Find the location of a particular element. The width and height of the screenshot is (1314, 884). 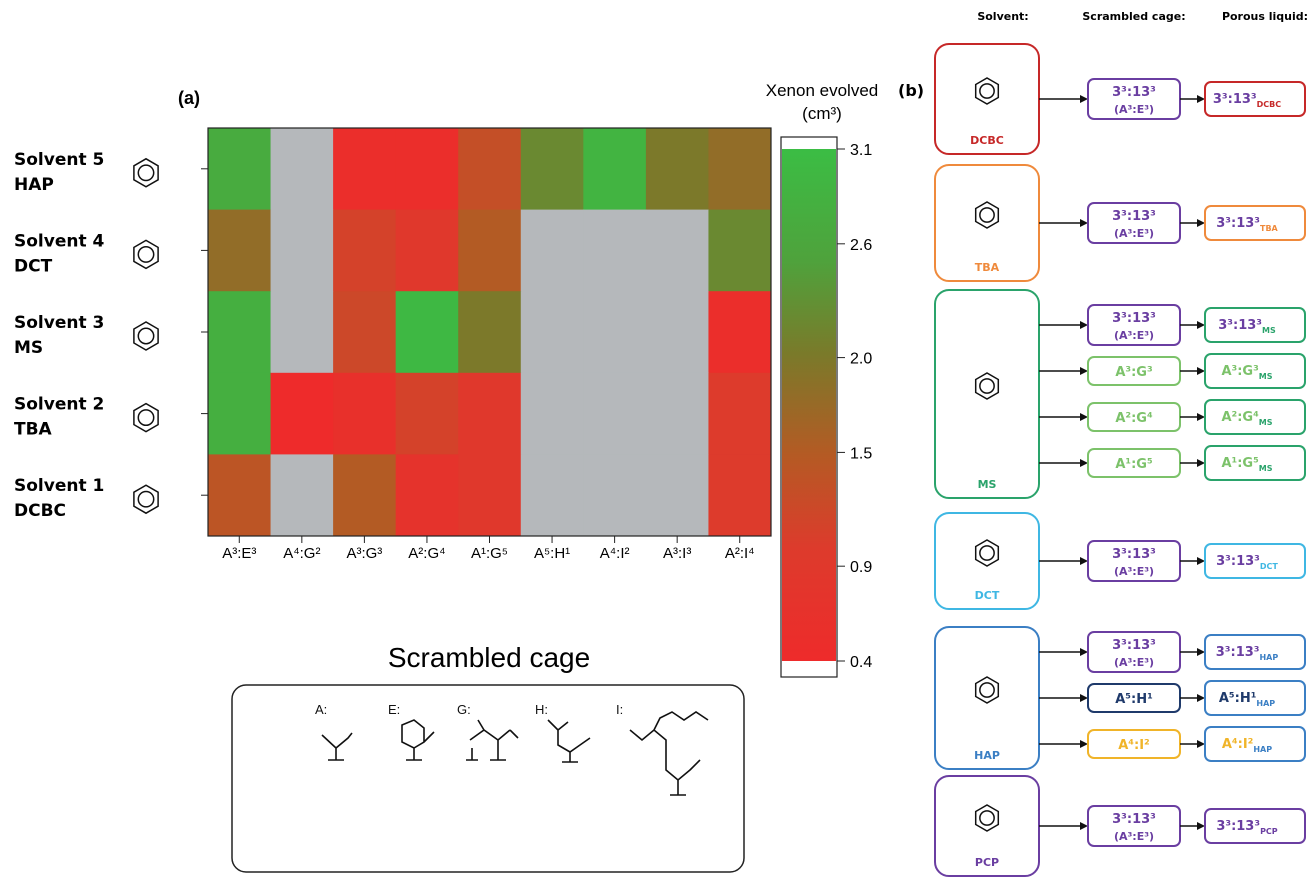

legend-label-i: I: is located at coordinates (619, 709).